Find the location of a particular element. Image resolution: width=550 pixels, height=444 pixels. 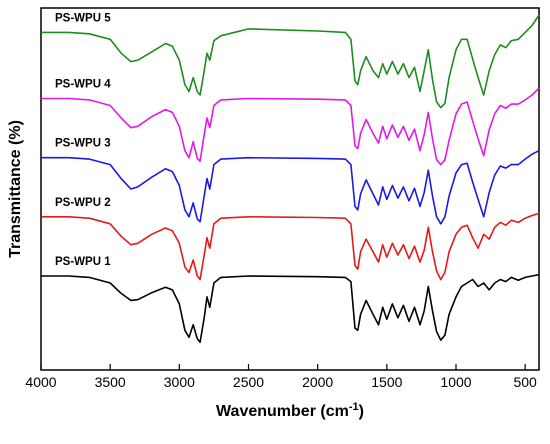

series-labels: PS-WPU 1 PS-WPU 2 PS-WPU 3 PS-WPU 4 PS-WPU 5 is located at coordinates (83, 140).